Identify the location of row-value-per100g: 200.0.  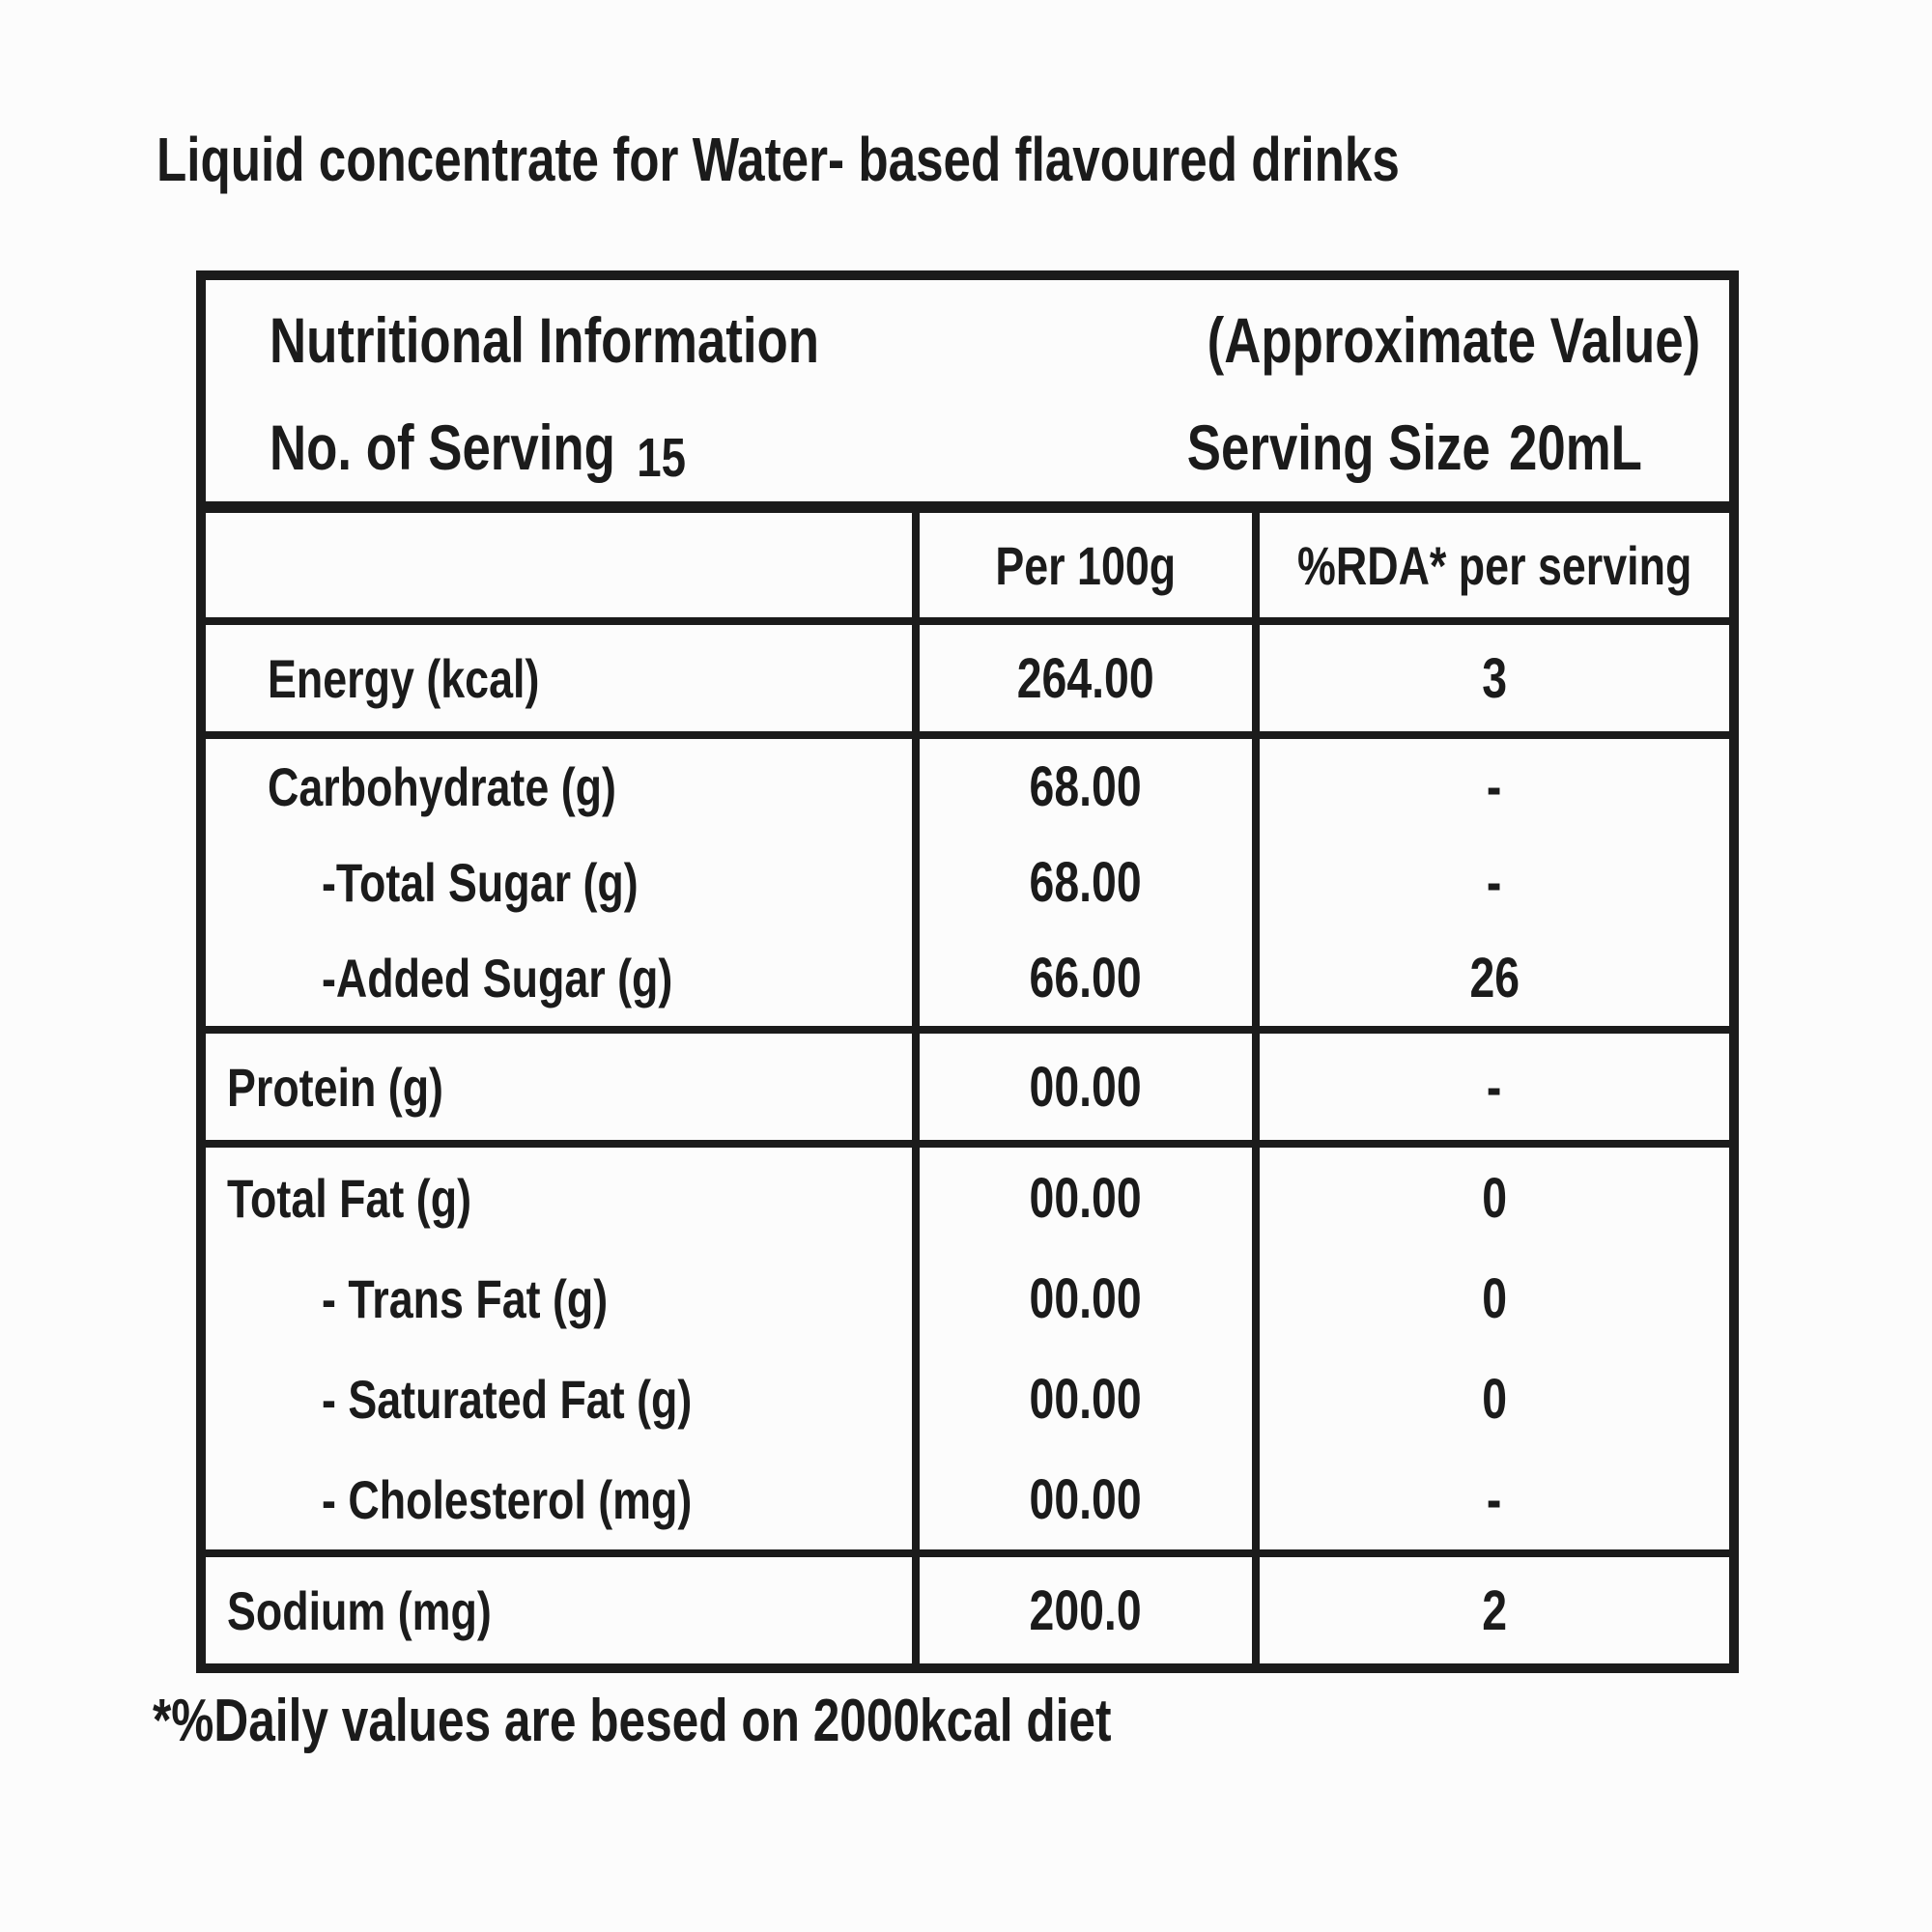
(1086, 1610).